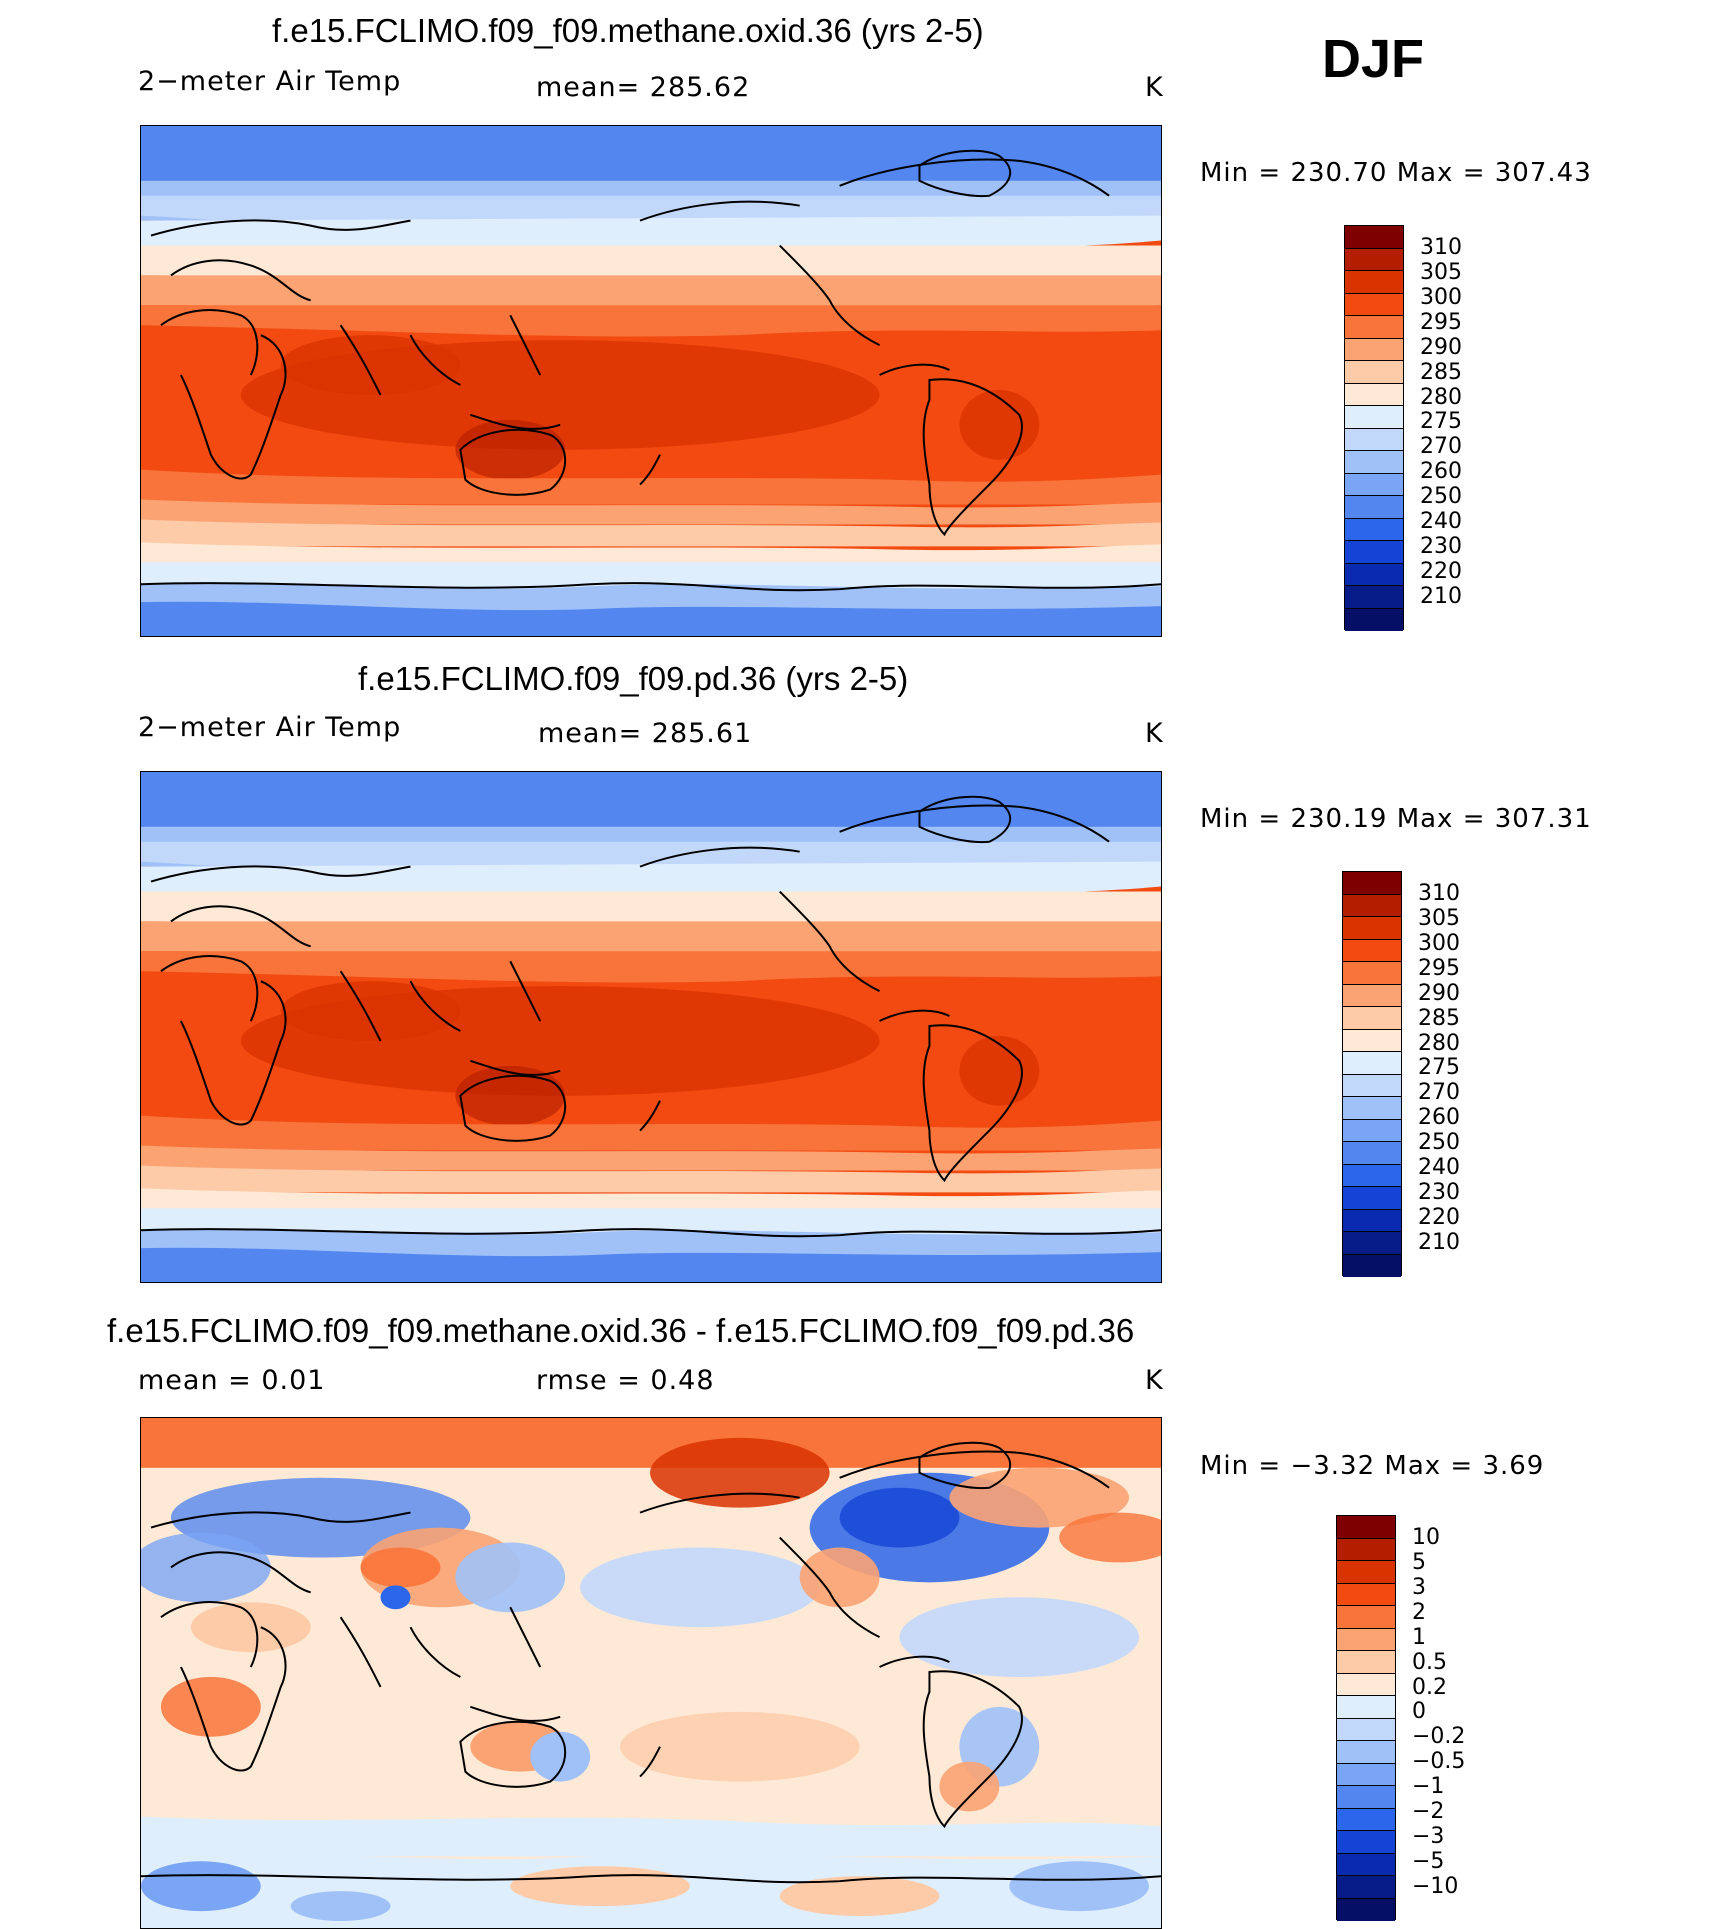  What do you see at coordinates (1428, 1837) in the screenshot?
I see `colorbar-tick-label: −3` at bounding box center [1428, 1837].